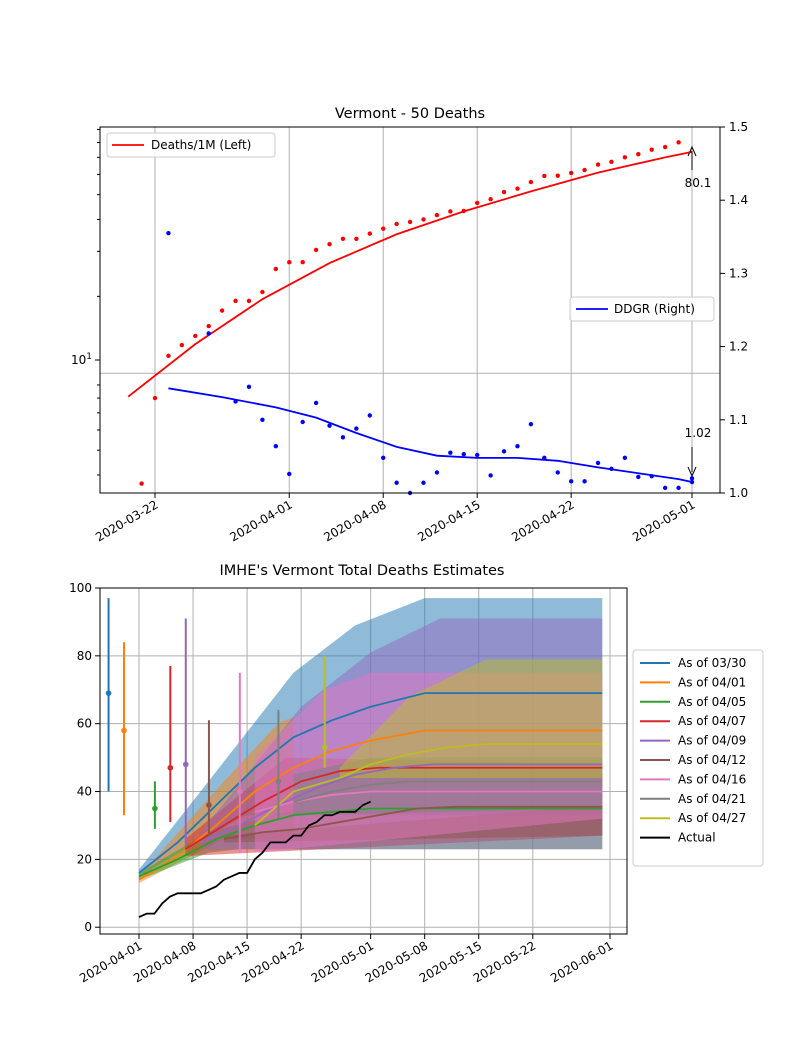 The height and width of the screenshot is (1050, 800). Describe the element at coordinates (354, 520) in the screenshot. I see `top-x-tick-label: 2020-04-08` at that location.